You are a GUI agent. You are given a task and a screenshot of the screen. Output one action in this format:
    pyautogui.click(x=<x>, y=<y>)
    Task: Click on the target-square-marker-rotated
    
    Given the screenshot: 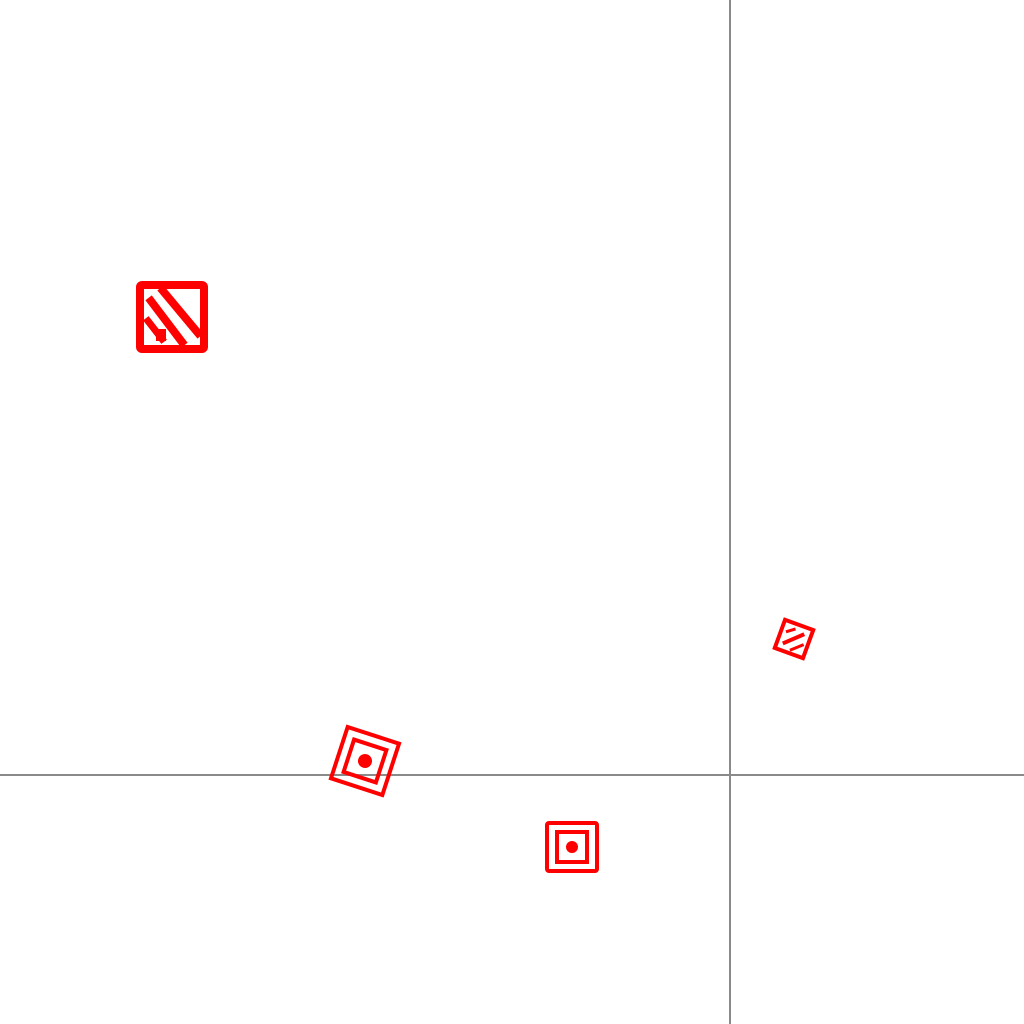 What is the action you would take?
    pyautogui.click(x=365, y=761)
    